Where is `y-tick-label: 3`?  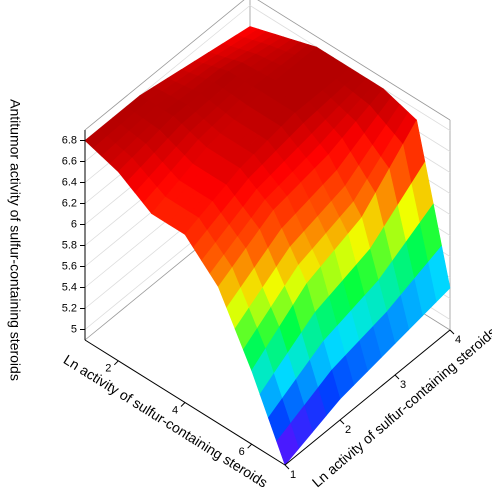
y-tick-label: 3 is located at coordinates (403, 385).